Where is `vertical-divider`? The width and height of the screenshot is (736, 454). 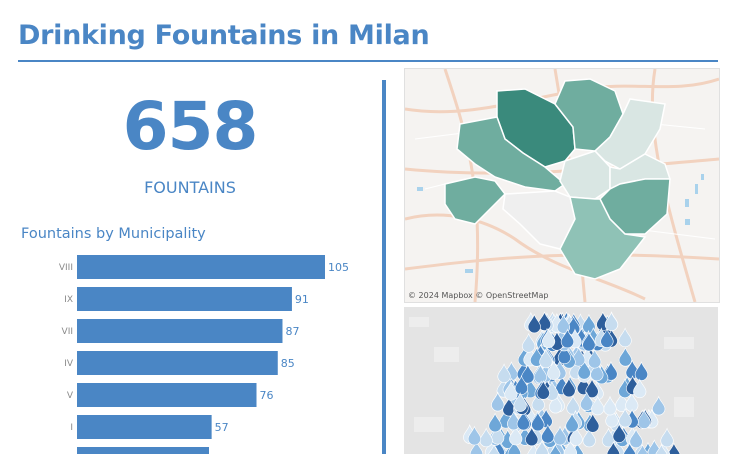 vertical-divider is located at coordinates (384, 267).